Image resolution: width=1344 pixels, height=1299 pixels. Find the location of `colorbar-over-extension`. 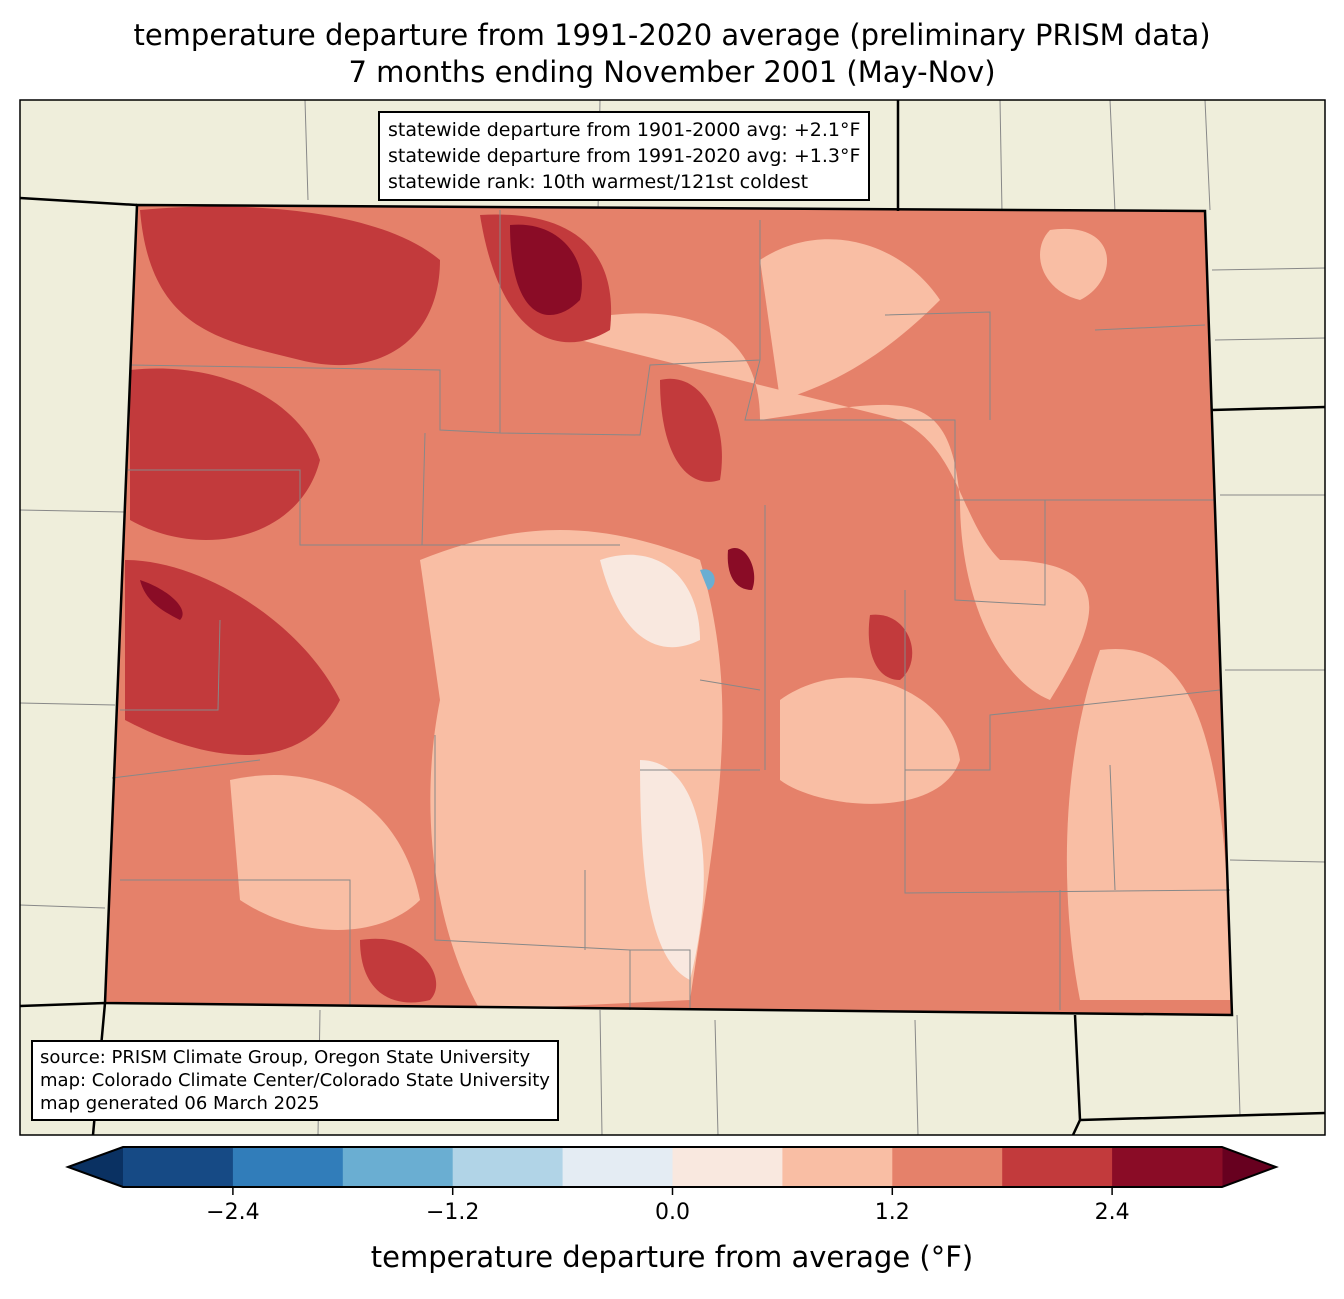

colorbar-over-extension is located at coordinates (1249, 1167).